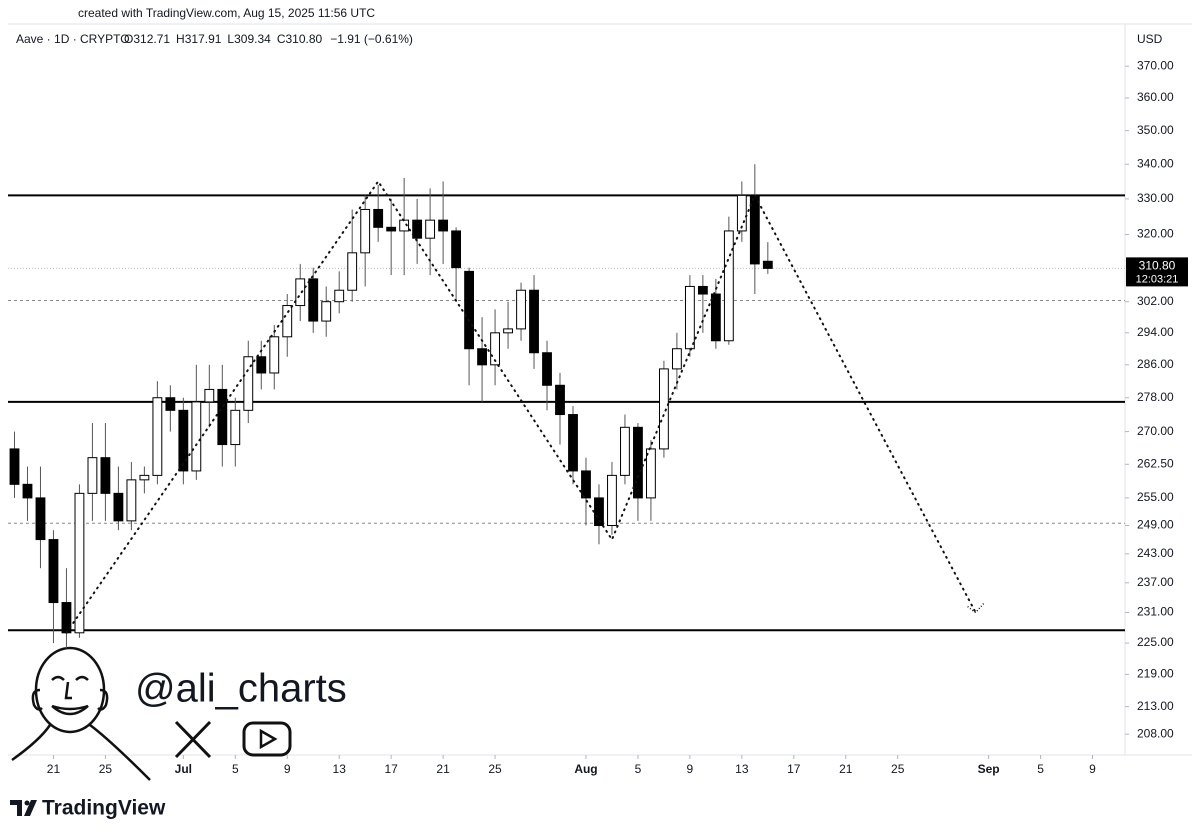  What do you see at coordinates (193, 739) in the screenshot?
I see `x-icon` at bounding box center [193, 739].